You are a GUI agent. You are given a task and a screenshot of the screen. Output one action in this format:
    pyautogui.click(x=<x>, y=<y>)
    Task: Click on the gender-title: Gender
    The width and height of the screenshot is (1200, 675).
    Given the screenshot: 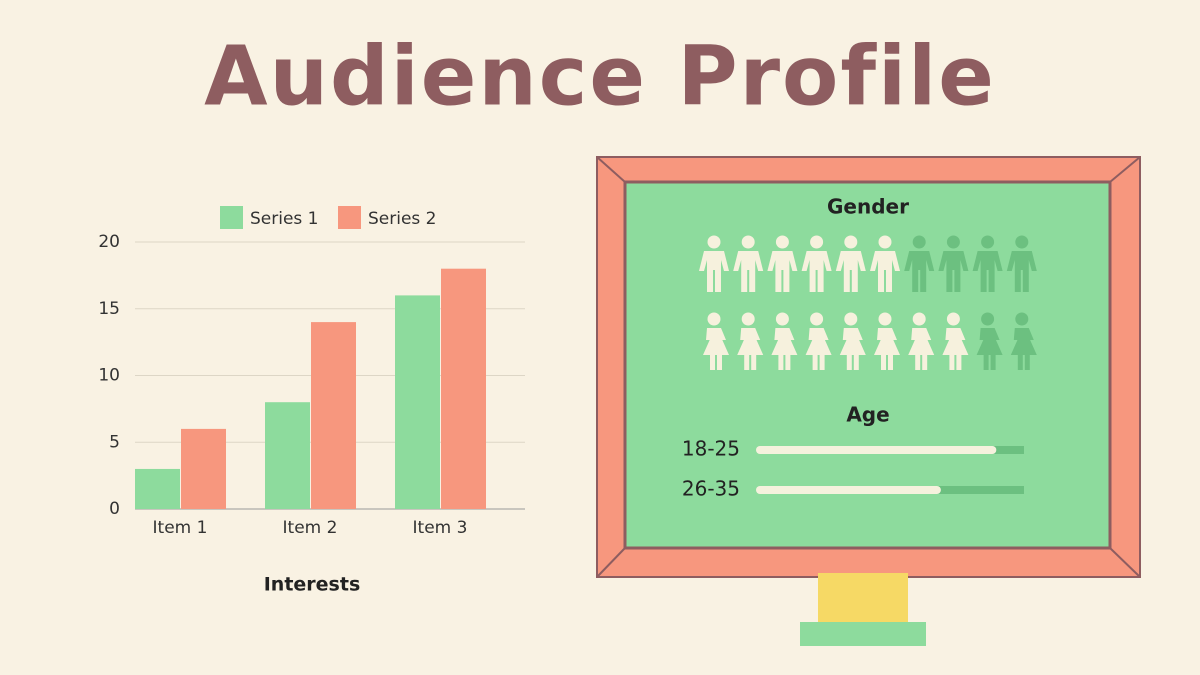 What is the action you would take?
    pyautogui.click(x=868, y=207)
    